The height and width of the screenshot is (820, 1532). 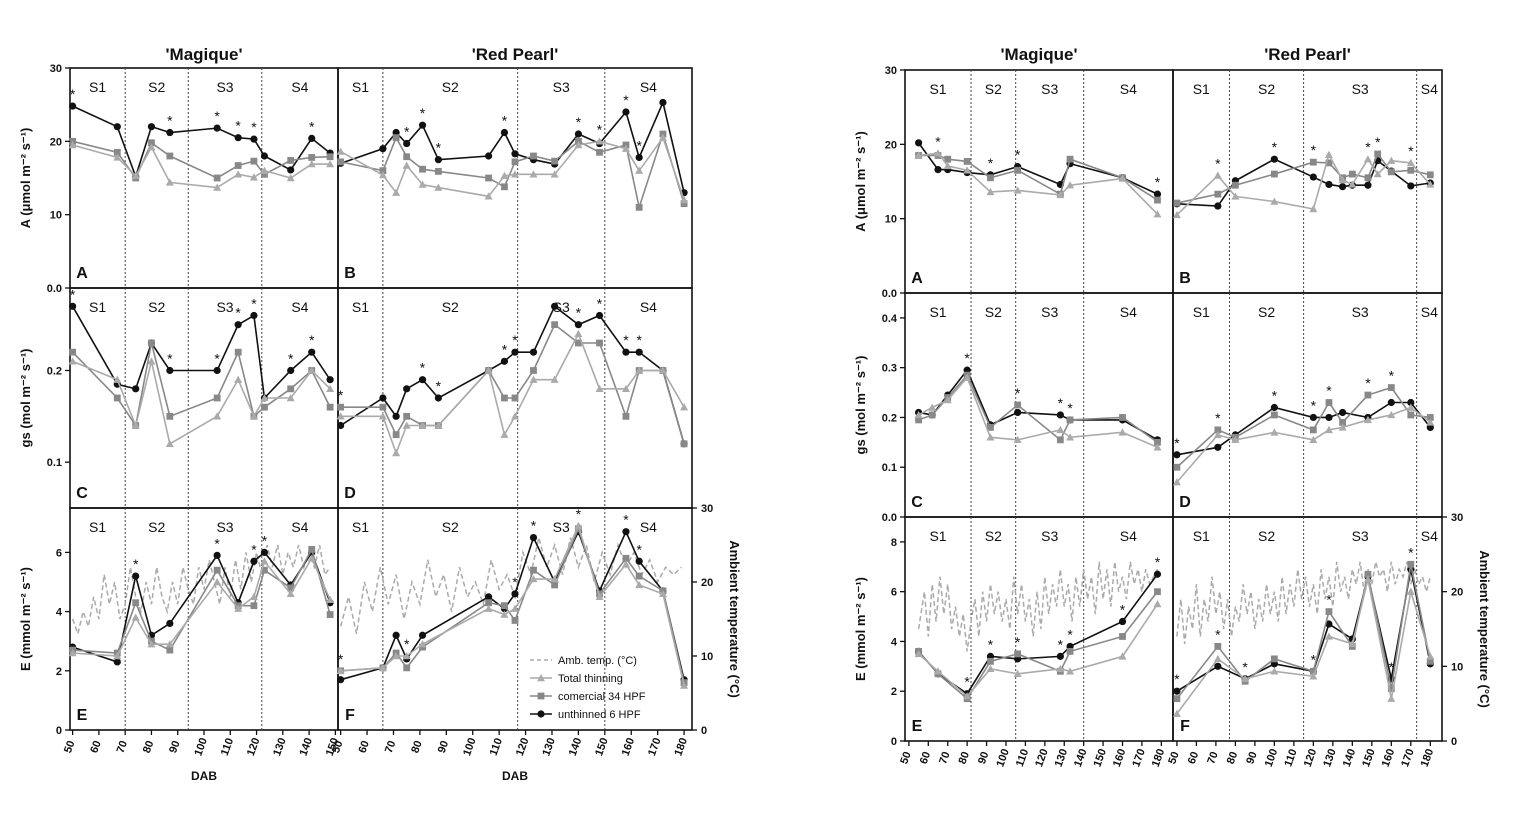 What do you see at coordinates (561, 87) in the screenshot?
I see `stage-label-S3: S3` at bounding box center [561, 87].